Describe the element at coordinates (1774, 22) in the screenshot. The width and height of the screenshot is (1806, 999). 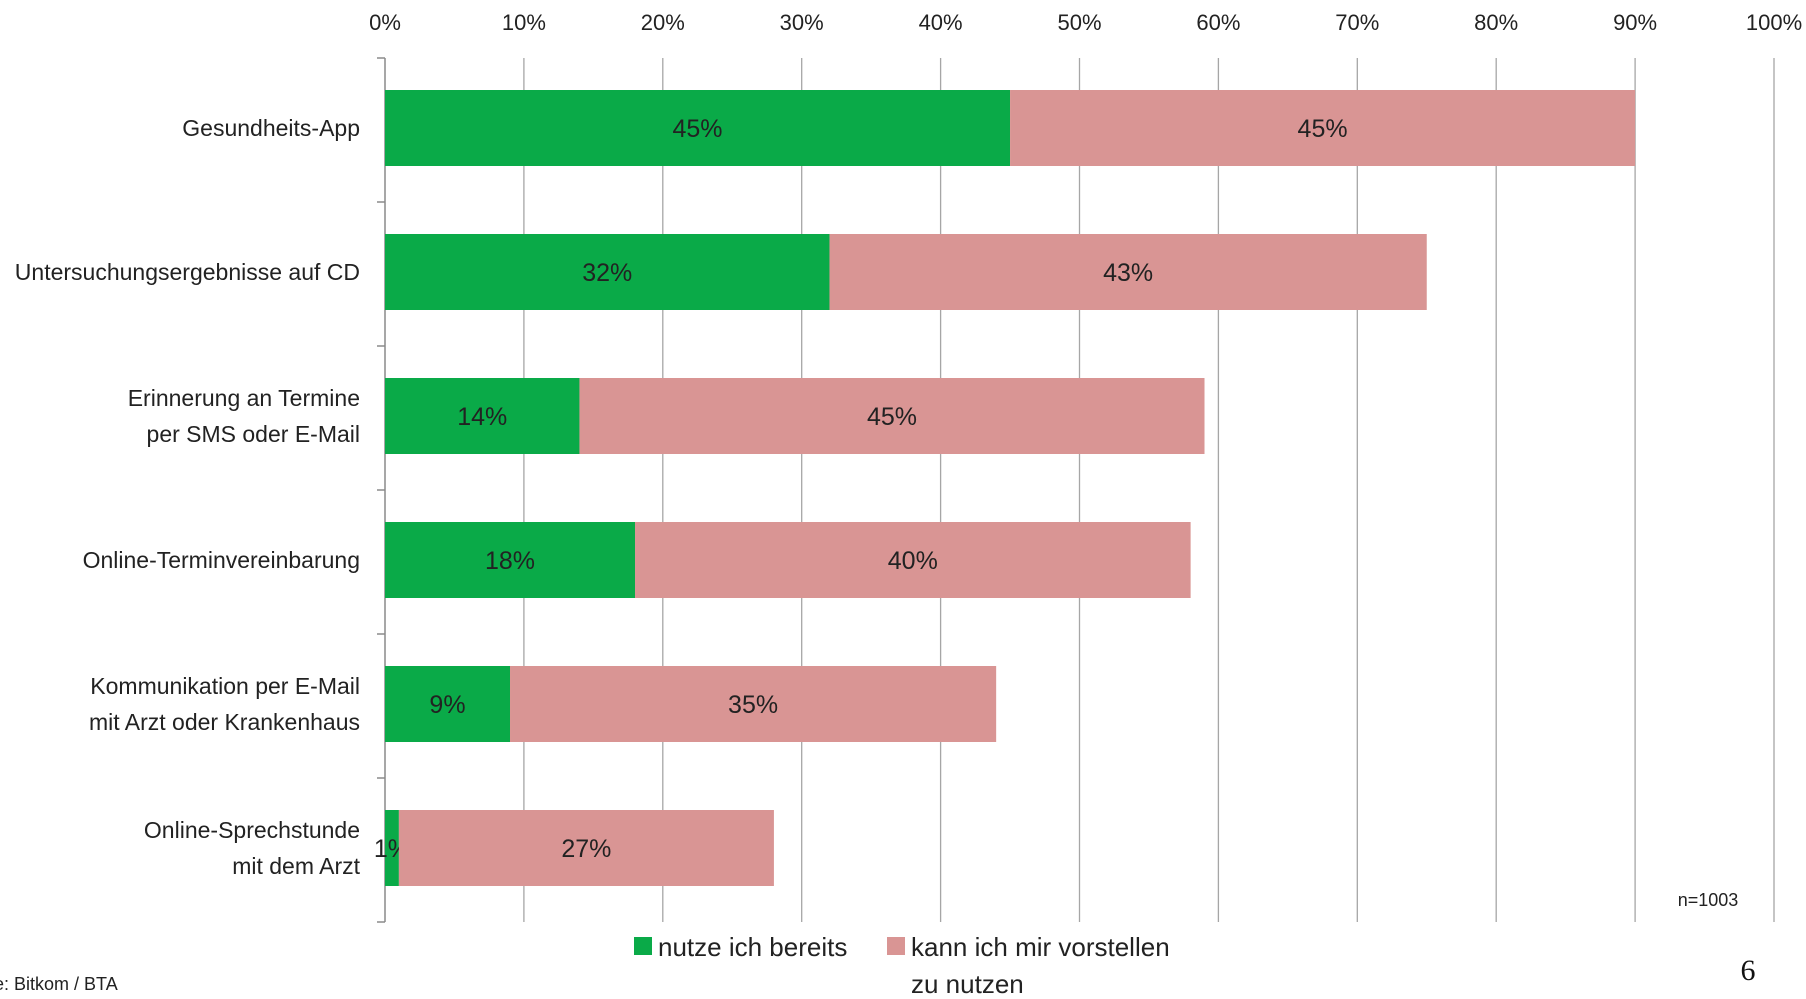
I see `x-tick-label: 100%` at that location.